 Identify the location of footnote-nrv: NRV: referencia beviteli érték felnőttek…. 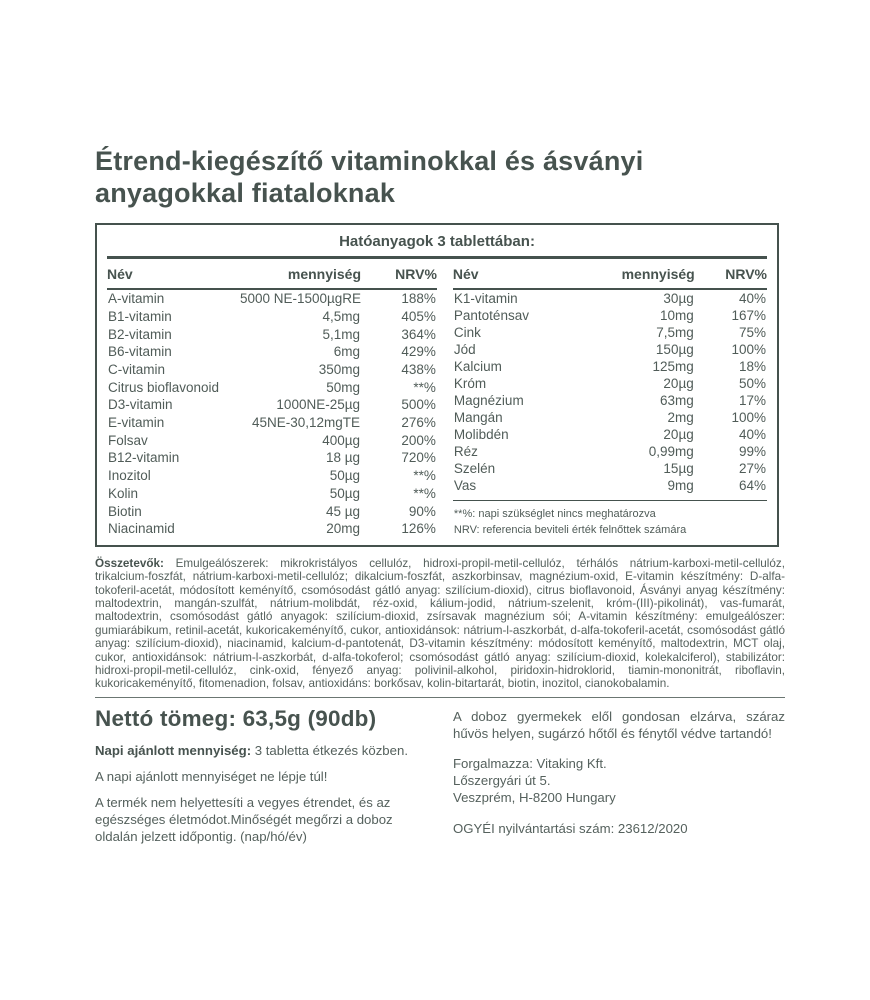
(570, 529).